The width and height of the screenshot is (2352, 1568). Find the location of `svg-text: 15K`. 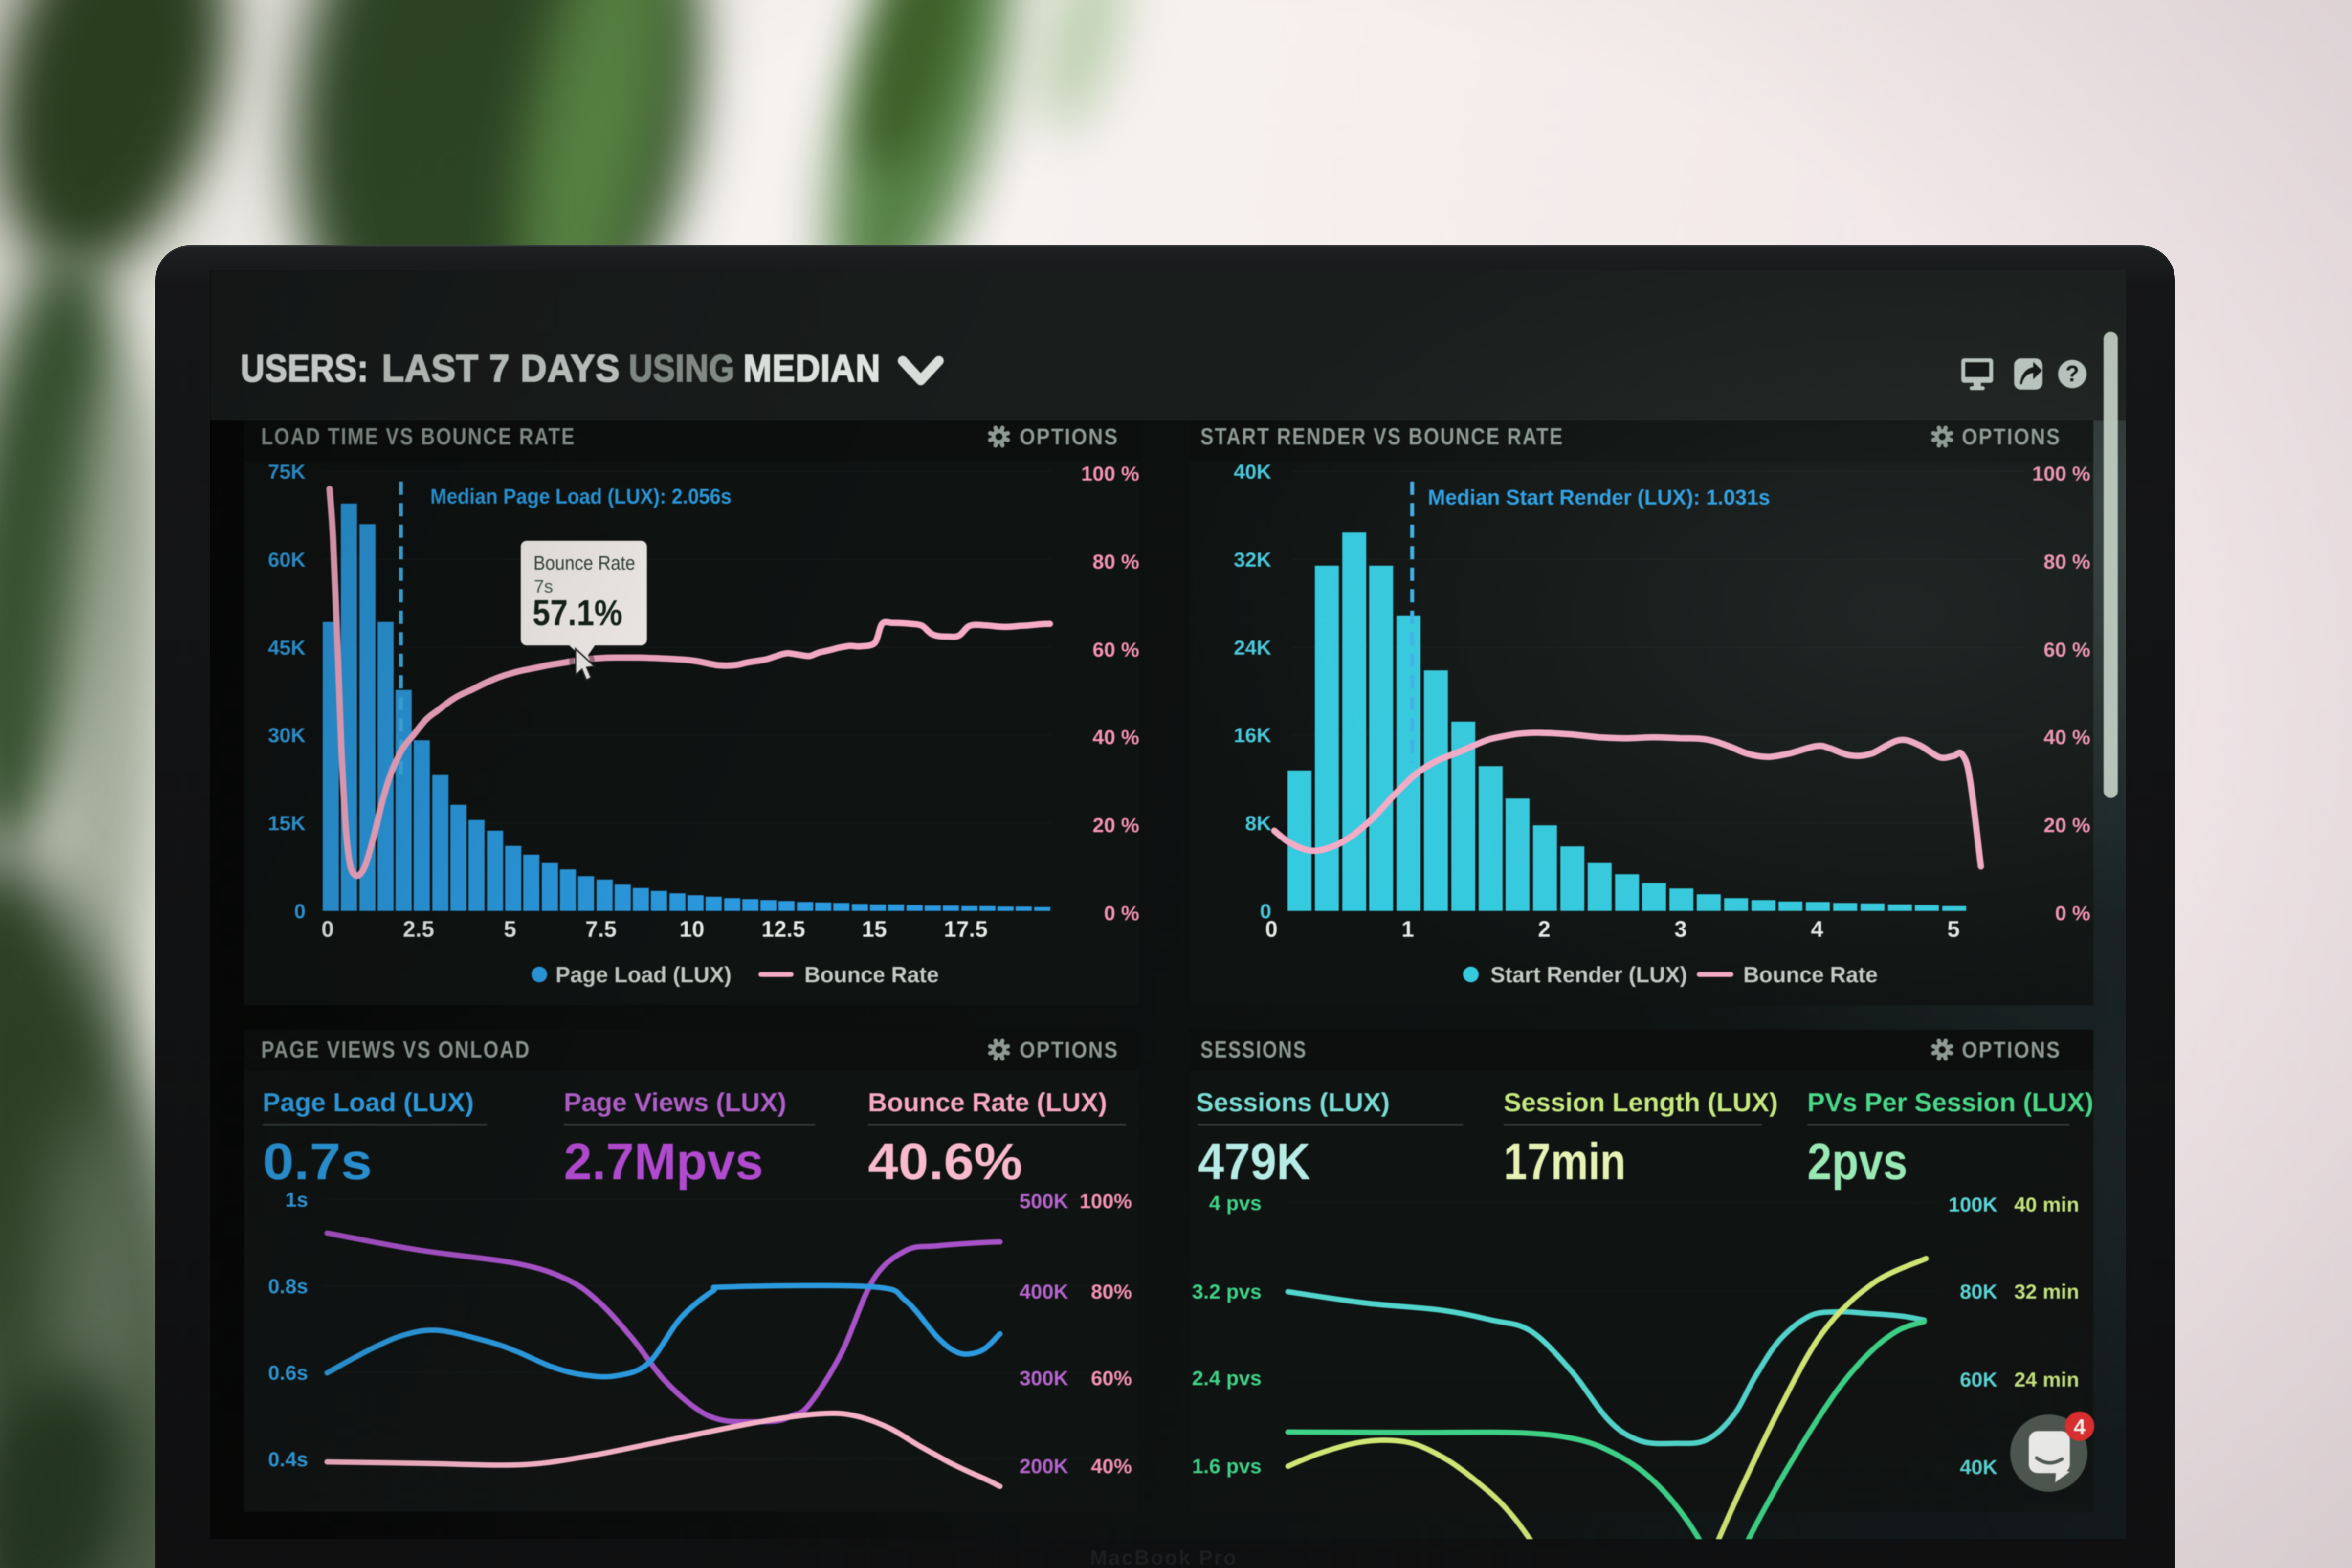

svg-text: 15K is located at coordinates (287, 823).